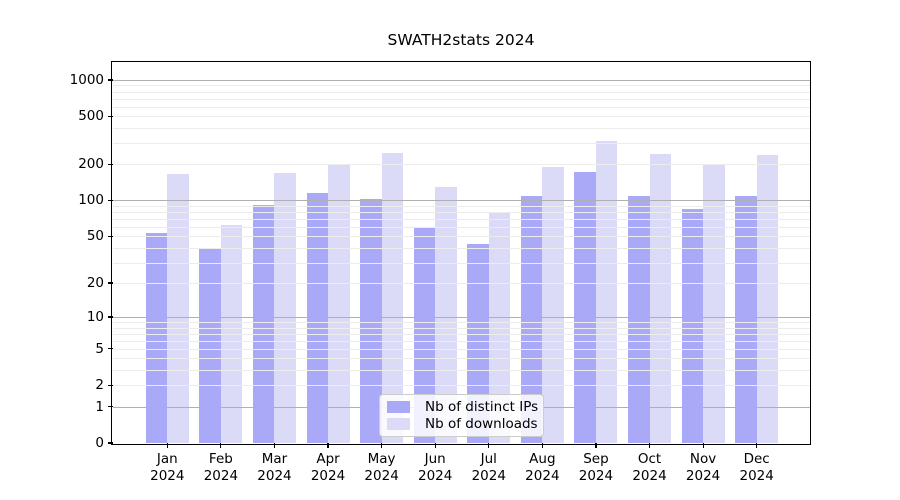 The height and width of the screenshot is (500, 900). I want to click on x-tick-year-apr: 2024, so click(328, 475).